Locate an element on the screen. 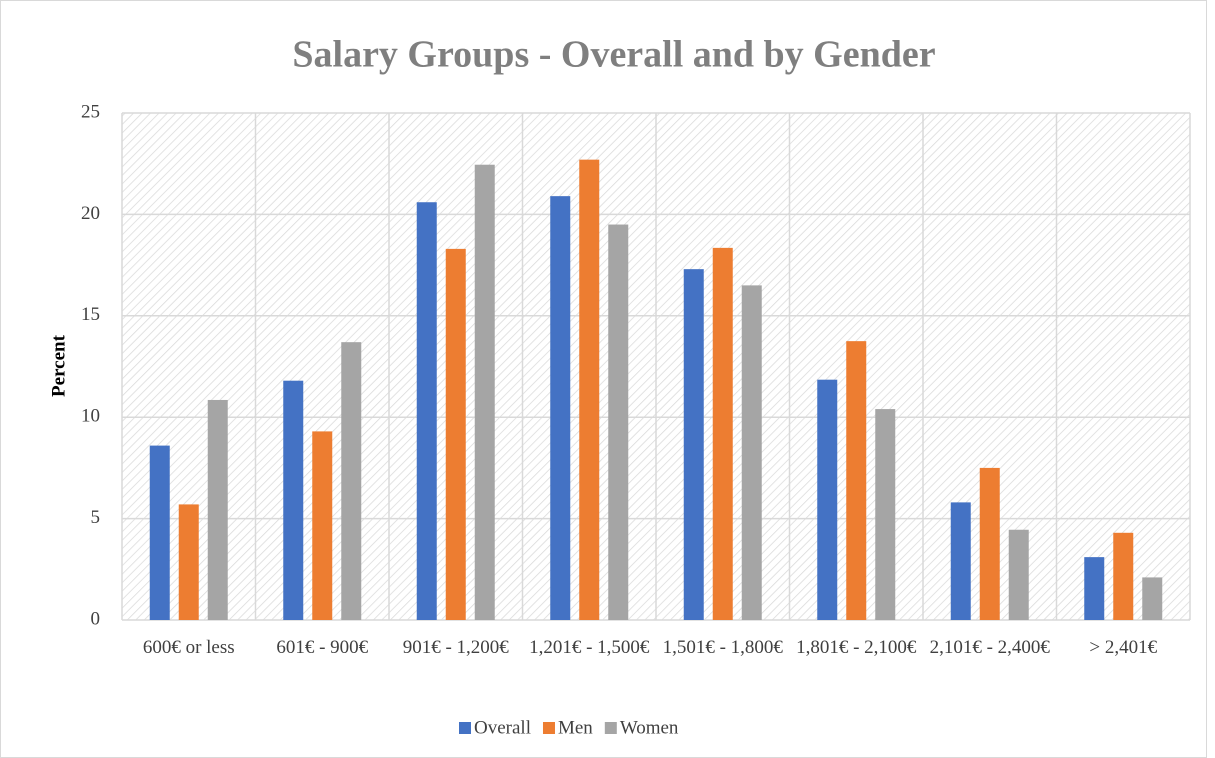 This screenshot has width=1215, height=758. x-tick-label: 1,201€ - 1,500€ is located at coordinates (589, 647).